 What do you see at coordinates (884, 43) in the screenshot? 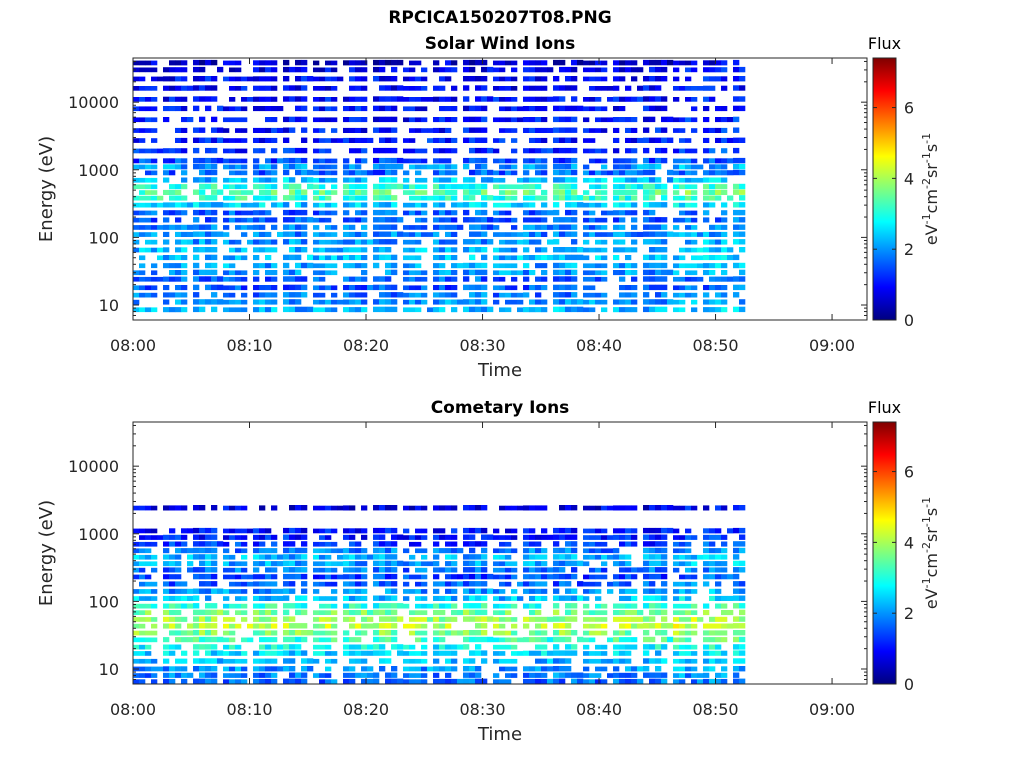
I see `colorbar-title: Flux` at bounding box center [884, 43].